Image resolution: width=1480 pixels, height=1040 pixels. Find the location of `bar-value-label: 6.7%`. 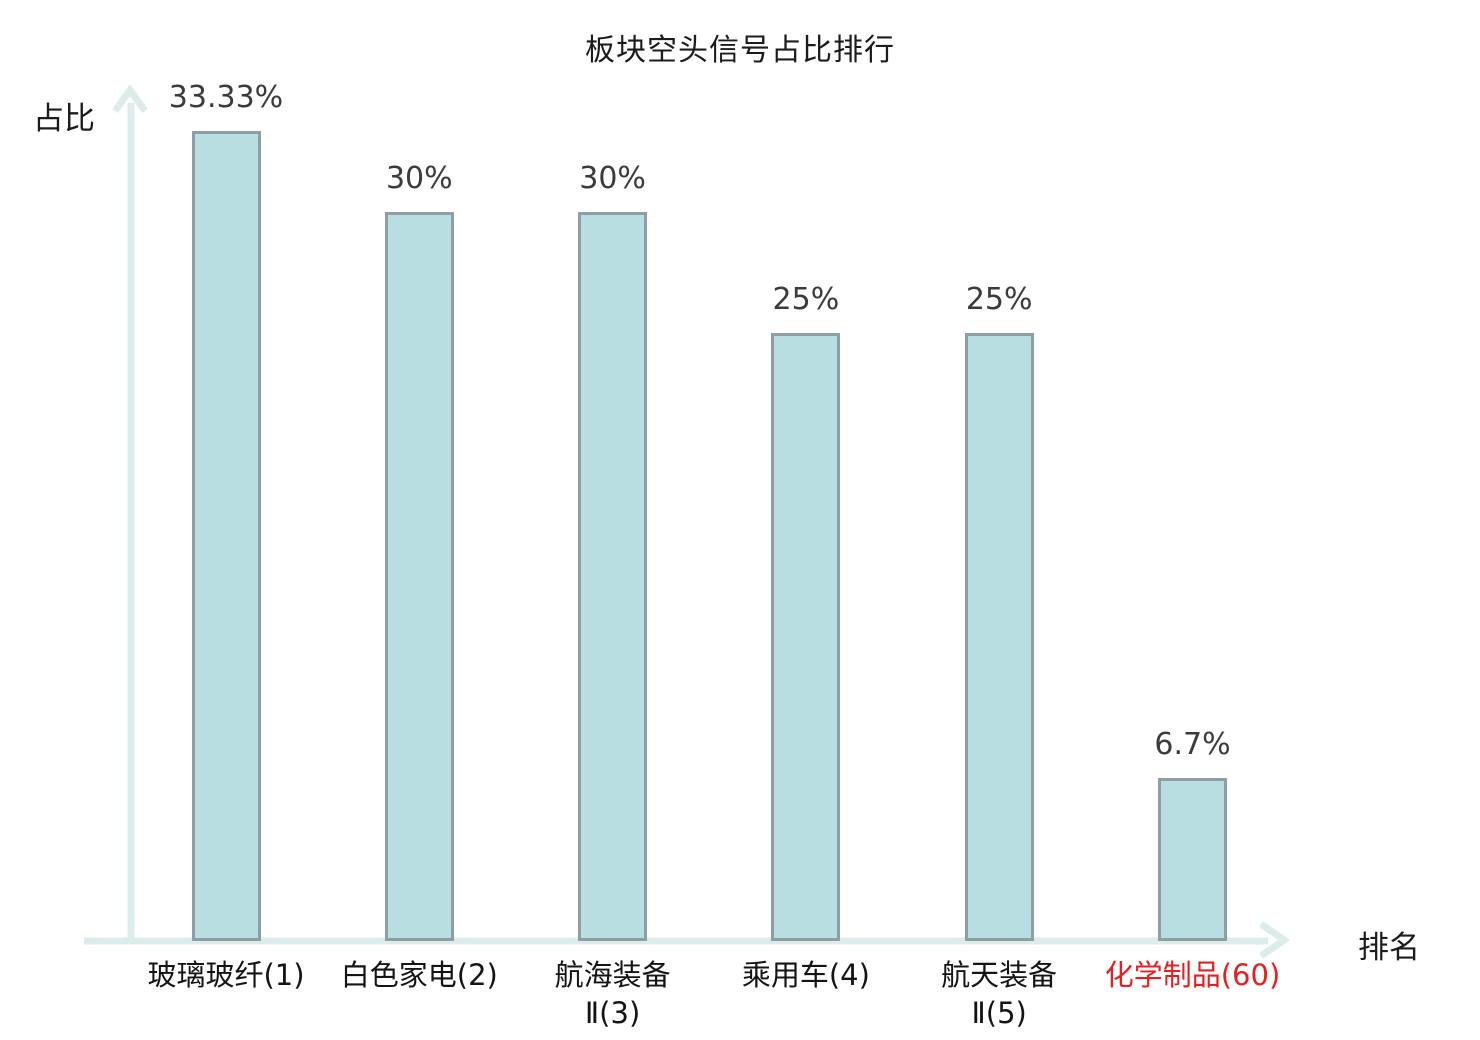

bar-value-label: 6.7% is located at coordinates (1192, 744).